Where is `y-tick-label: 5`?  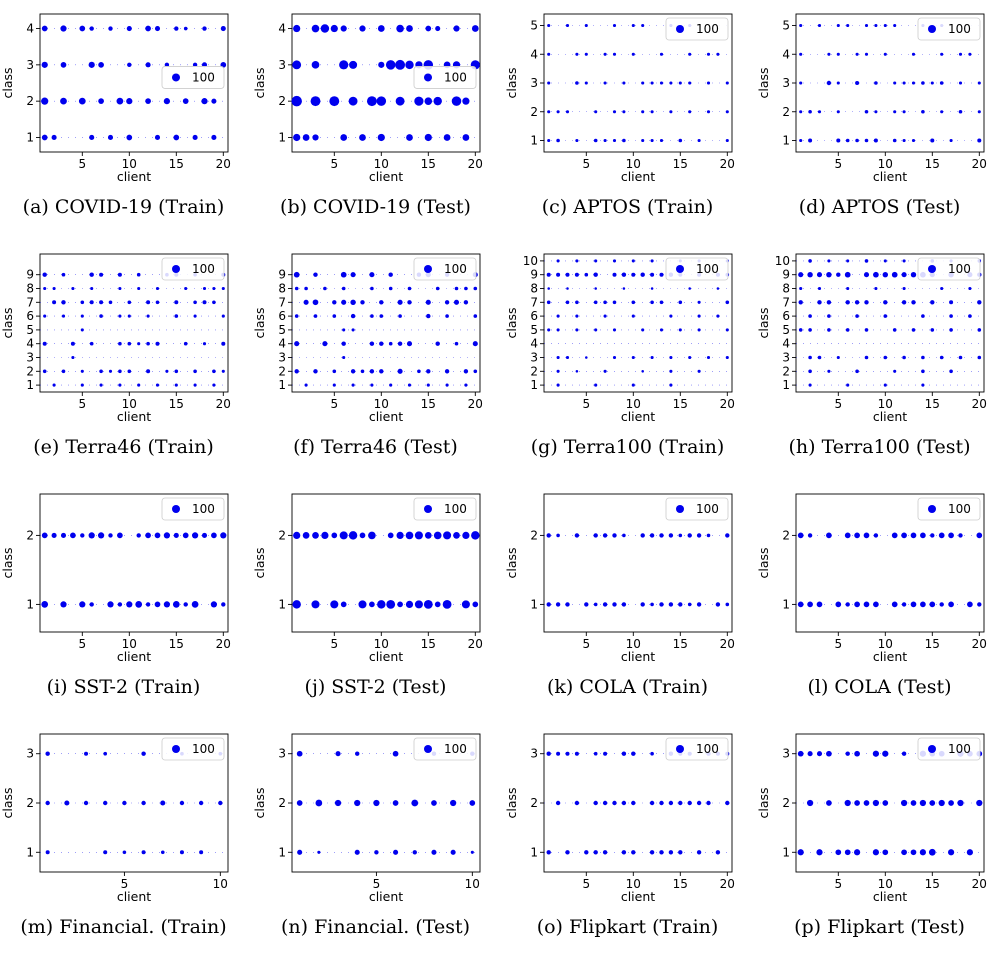
y-tick-label: 5 is located at coordinates (786, 330).